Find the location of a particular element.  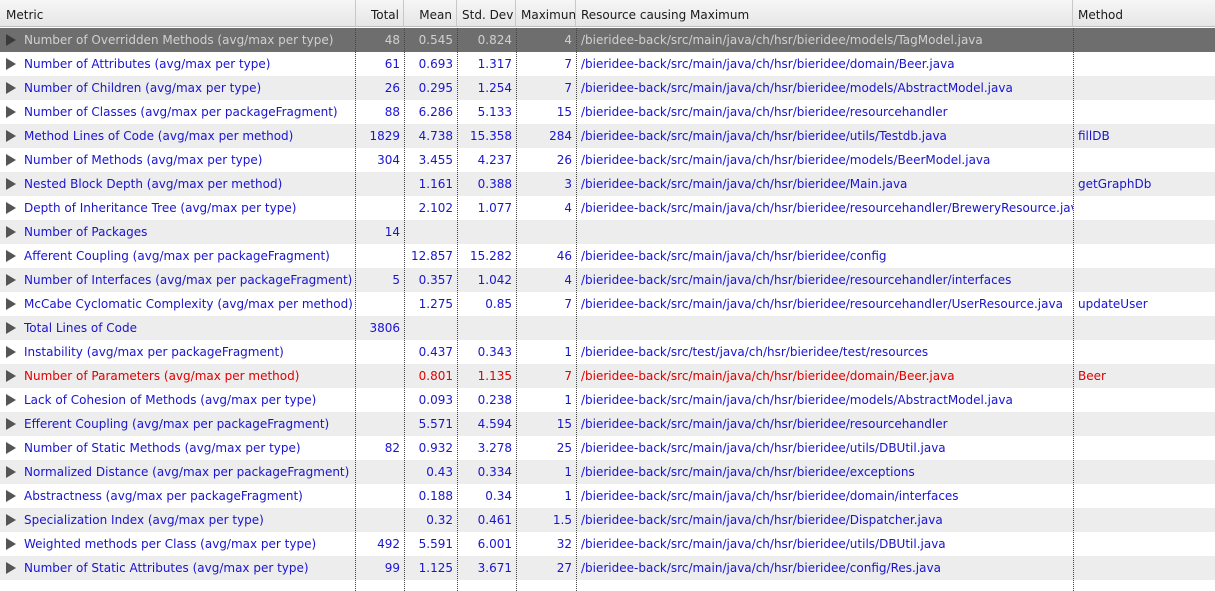

mean-value: 0.32 is located at coordinates (439, 520).